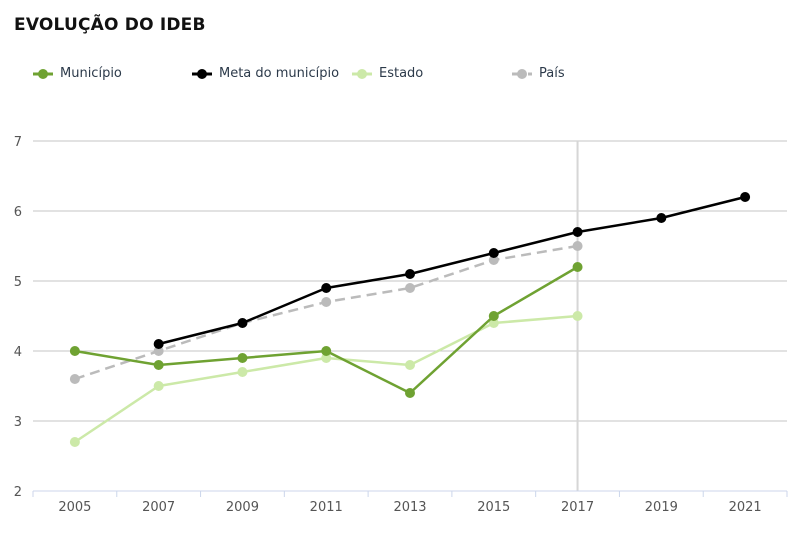  I want to click on y-tick-label: 6, so click(18, 212).